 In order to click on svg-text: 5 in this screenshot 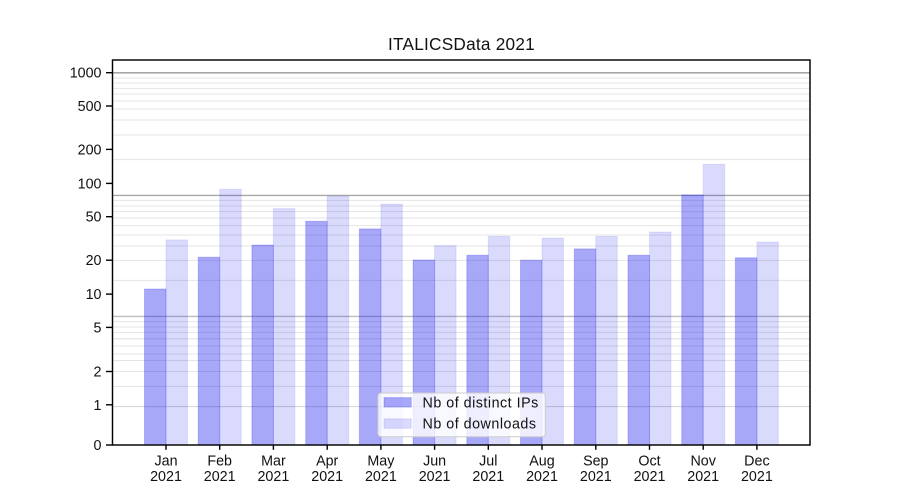, I will do `click(98, 328)`.